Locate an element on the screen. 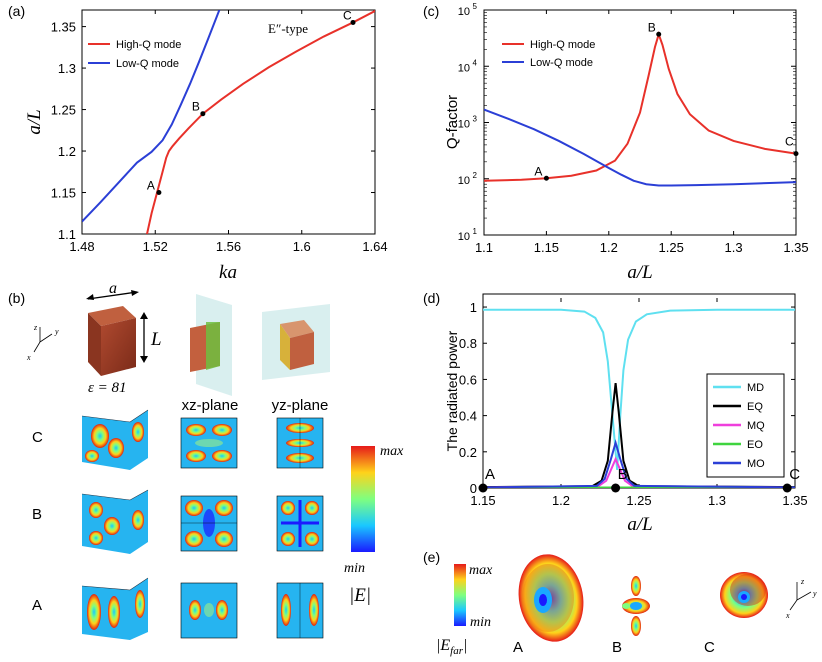  chart-a-xlabel: ka is located at coordinates (228, 272).